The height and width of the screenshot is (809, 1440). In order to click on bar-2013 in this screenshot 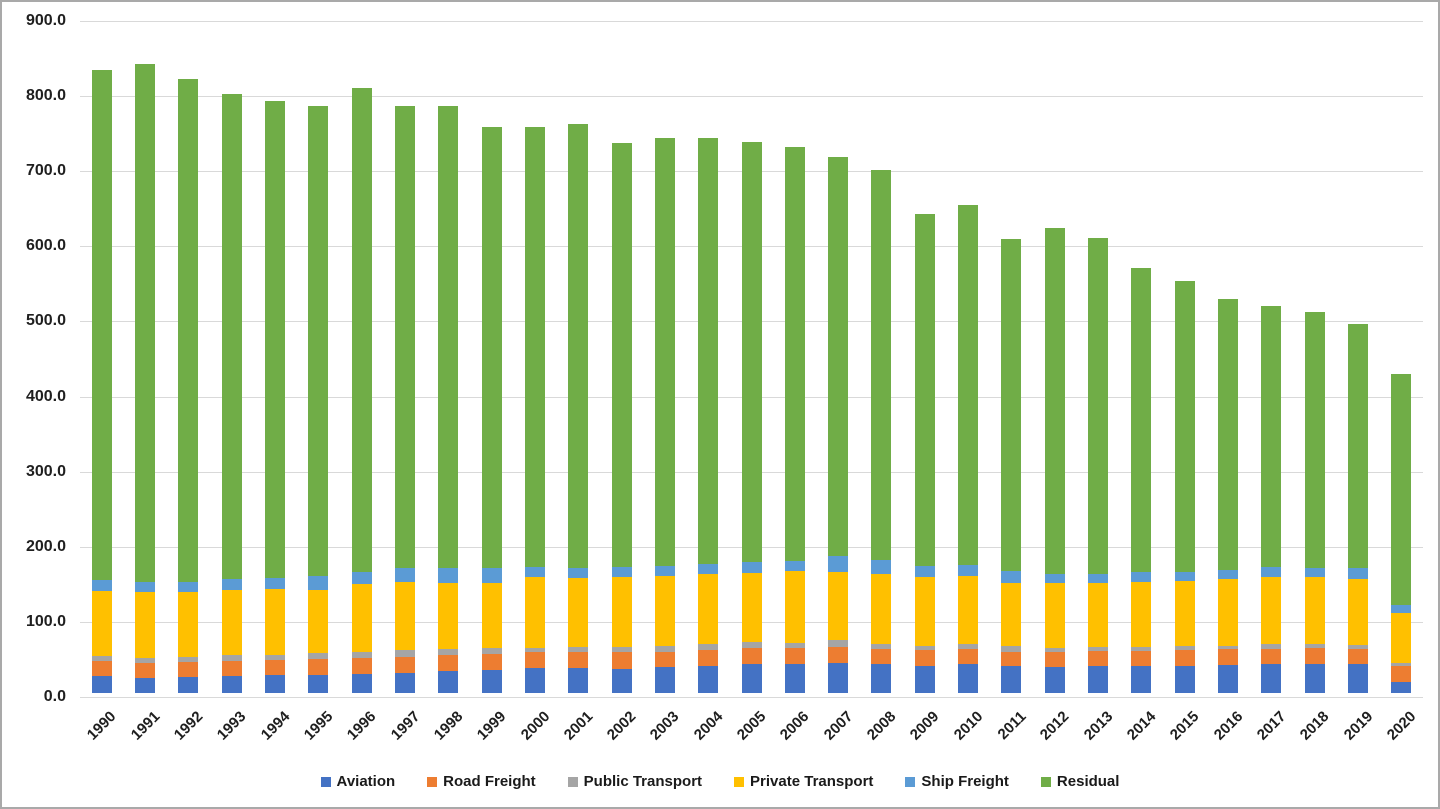, I will do `click(1098, 465)`.